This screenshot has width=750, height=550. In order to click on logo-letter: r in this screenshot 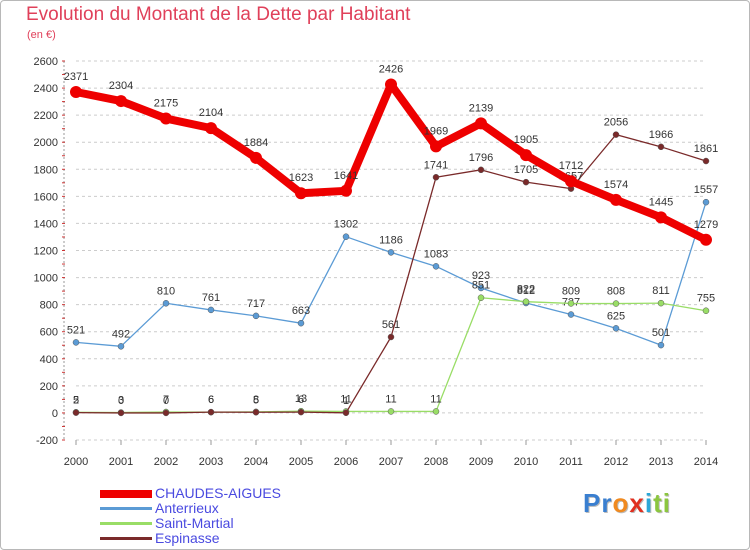, I will do `click(607, 503)`.